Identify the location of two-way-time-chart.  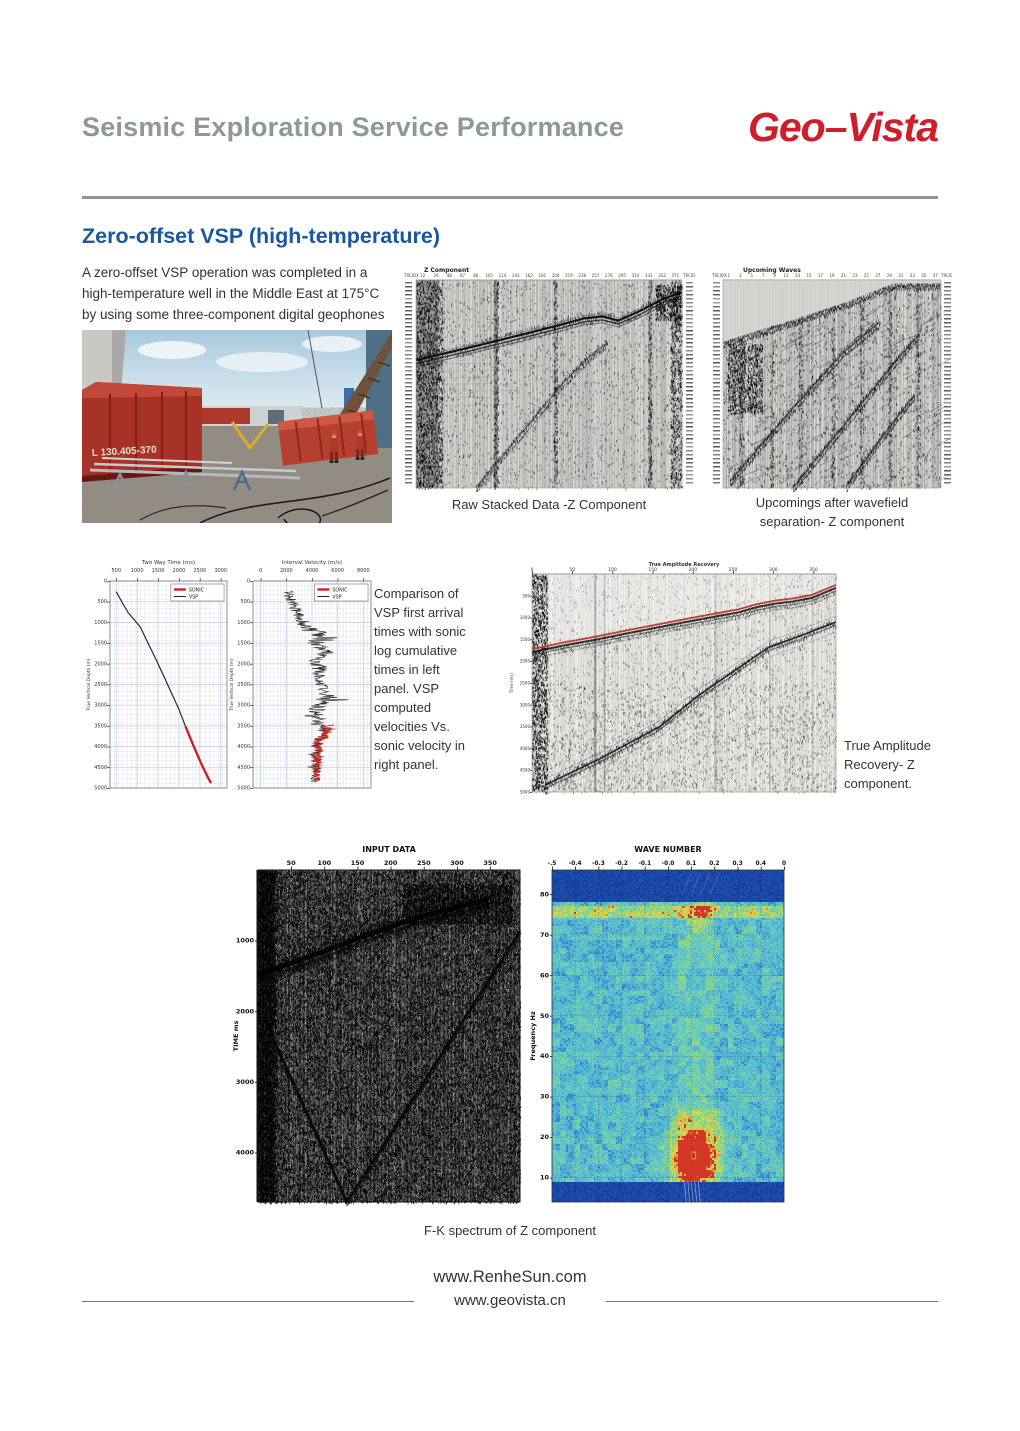
(158, 677).